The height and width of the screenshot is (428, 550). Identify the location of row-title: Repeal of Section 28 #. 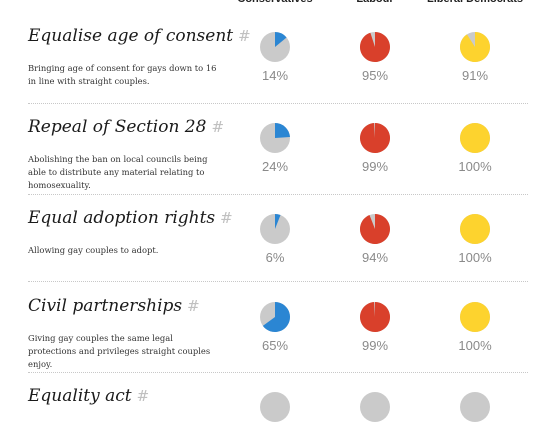
(126, 127).